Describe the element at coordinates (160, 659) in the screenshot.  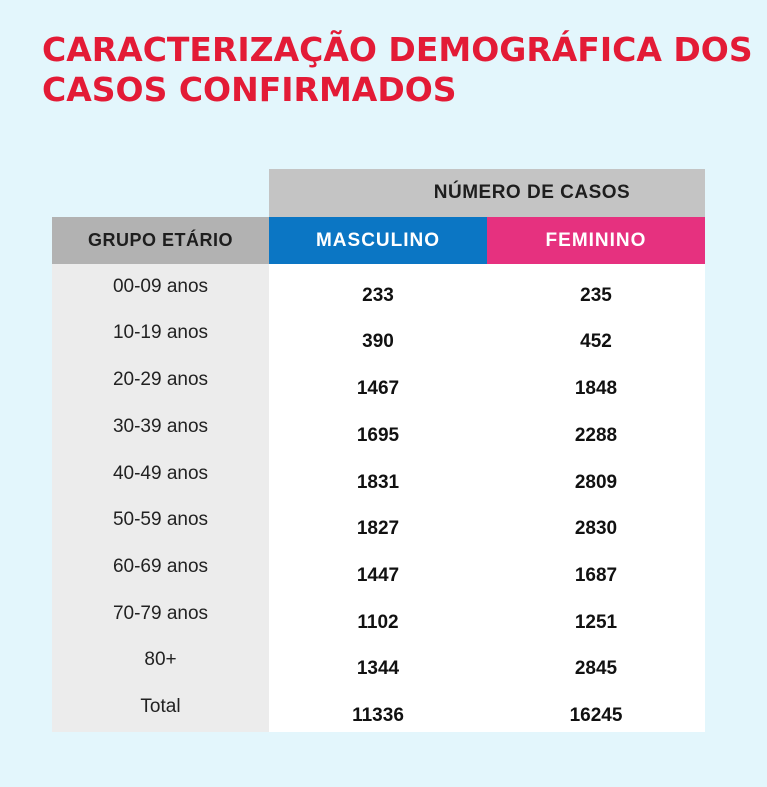
I see `age-group-cell: 80+` at that location.